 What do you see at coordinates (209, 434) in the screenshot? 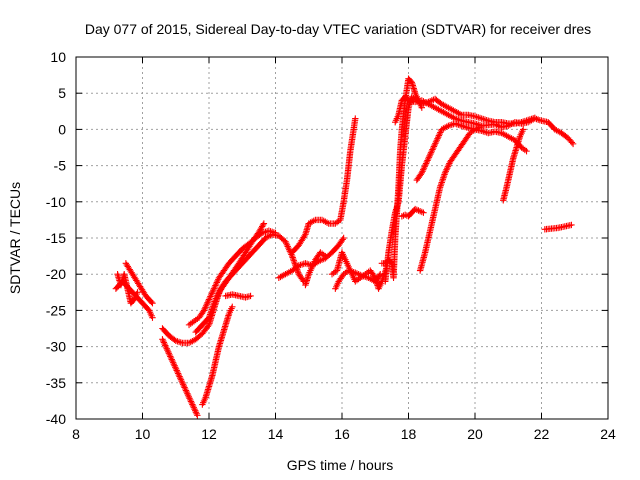
I see `x-tick-label: 12` at bounding box center [209, 434].